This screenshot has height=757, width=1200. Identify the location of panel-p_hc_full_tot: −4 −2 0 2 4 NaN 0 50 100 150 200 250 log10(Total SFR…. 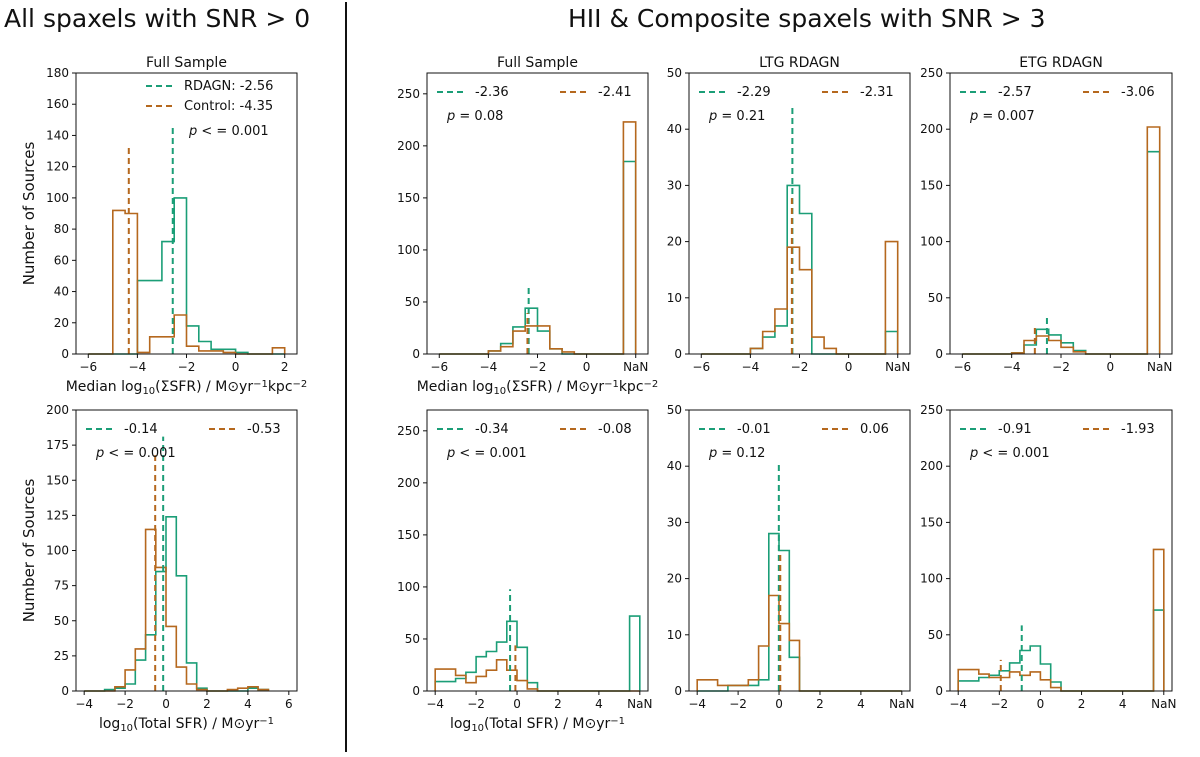
(524, 571).